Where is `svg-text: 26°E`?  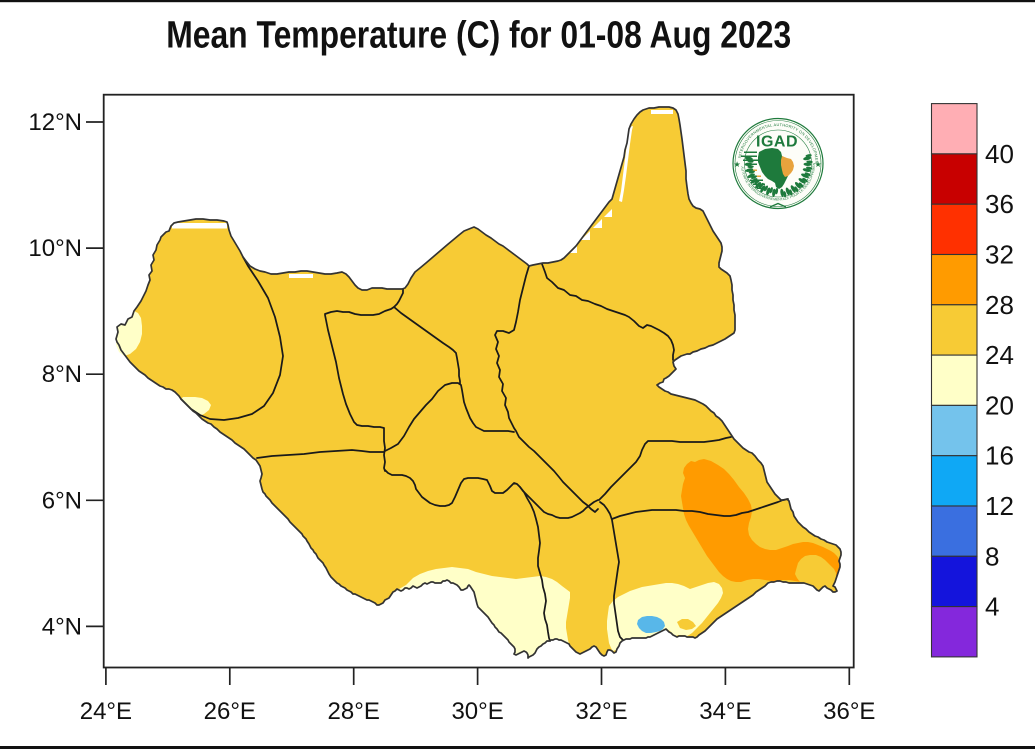
svg-text: 26°E is located at coordinates (230, 711).